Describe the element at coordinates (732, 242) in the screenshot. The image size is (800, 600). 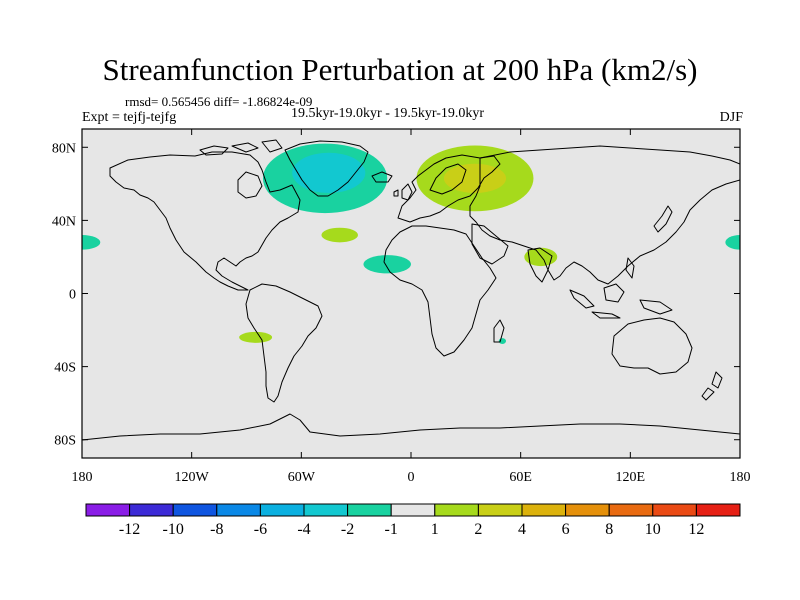
I see `anomaly-north-pacific-east-negative` at that location.